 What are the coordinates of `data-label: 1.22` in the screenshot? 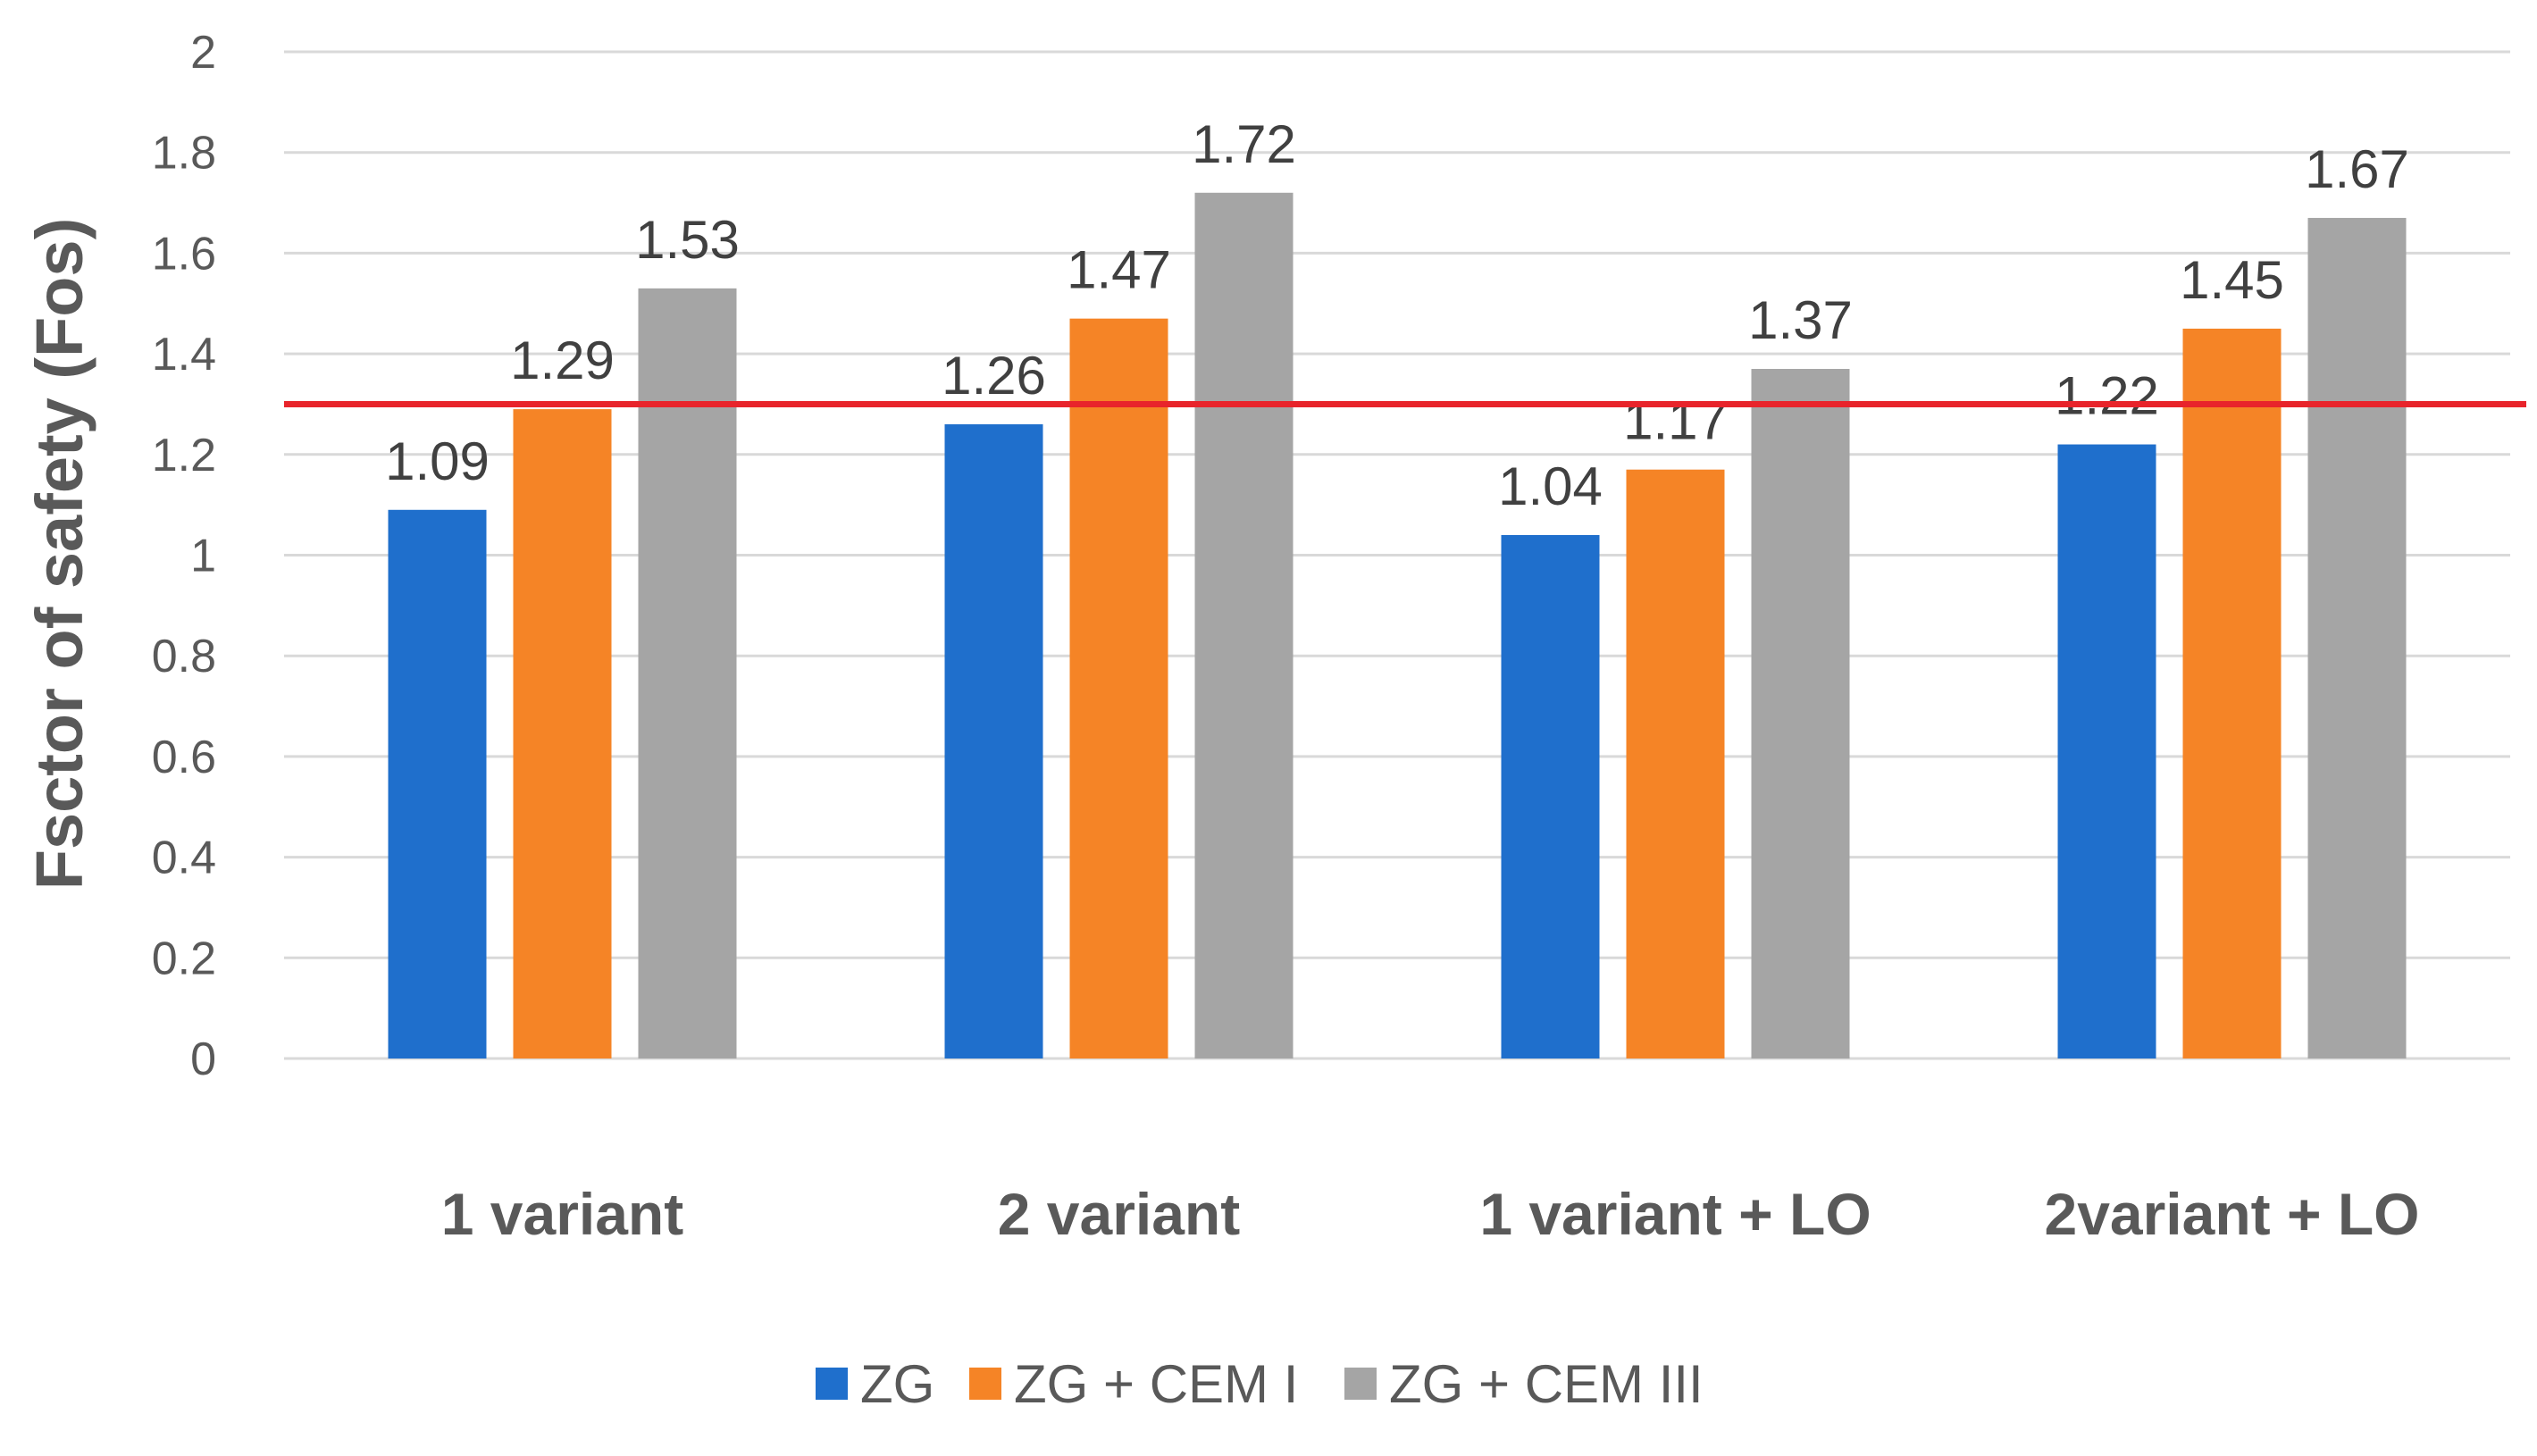 It's located at (2107, 396).